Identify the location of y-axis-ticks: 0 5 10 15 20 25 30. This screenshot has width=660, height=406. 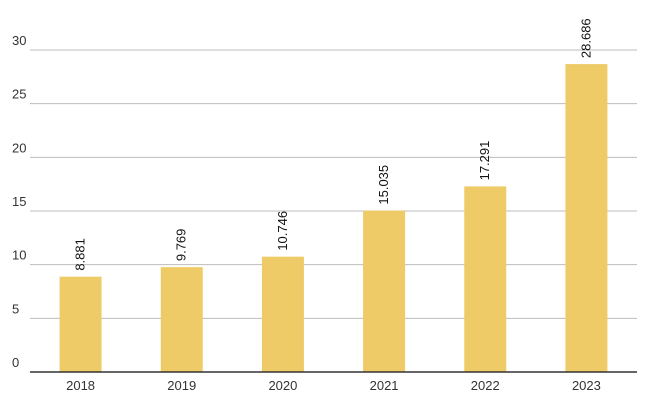
(19, 201).